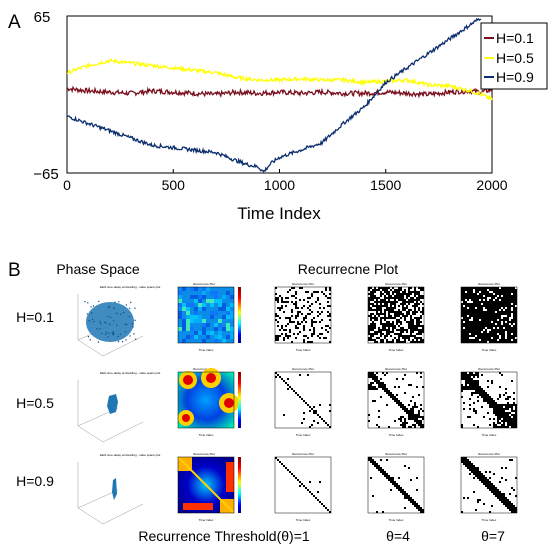 Image resolution: width=550 pixels, height=549 pixels. I want to click on legend-label-h09: H=0.9, so click(515, 77).